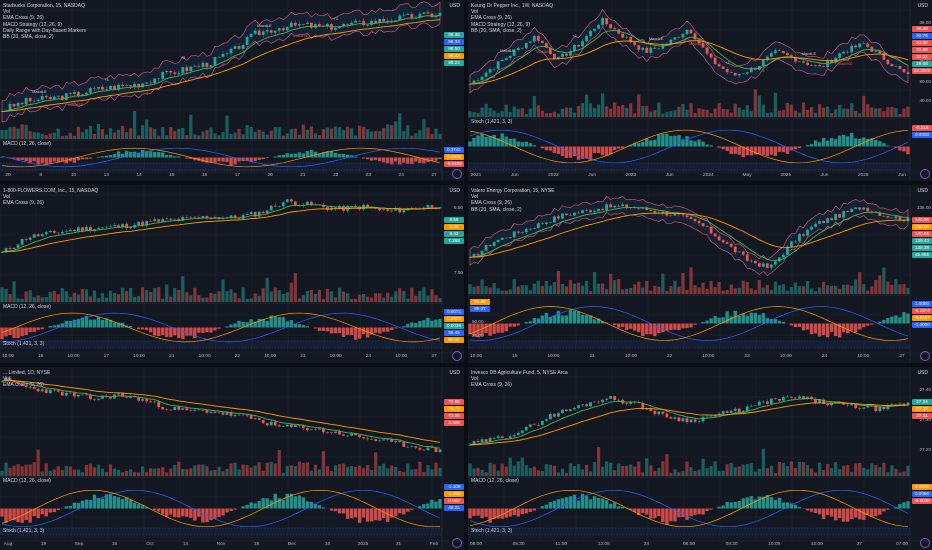 This screenshot has width=932, height=550. I want to click on stoch-band, so click(689, 344).